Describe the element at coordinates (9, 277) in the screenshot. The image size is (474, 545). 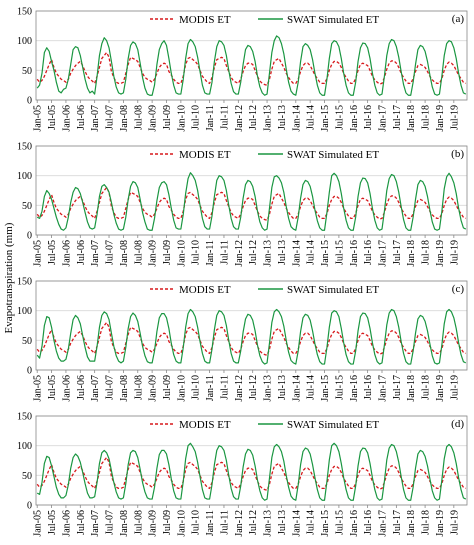
I see `y-axis-title: Evapotranspiration (mm)` at that location.